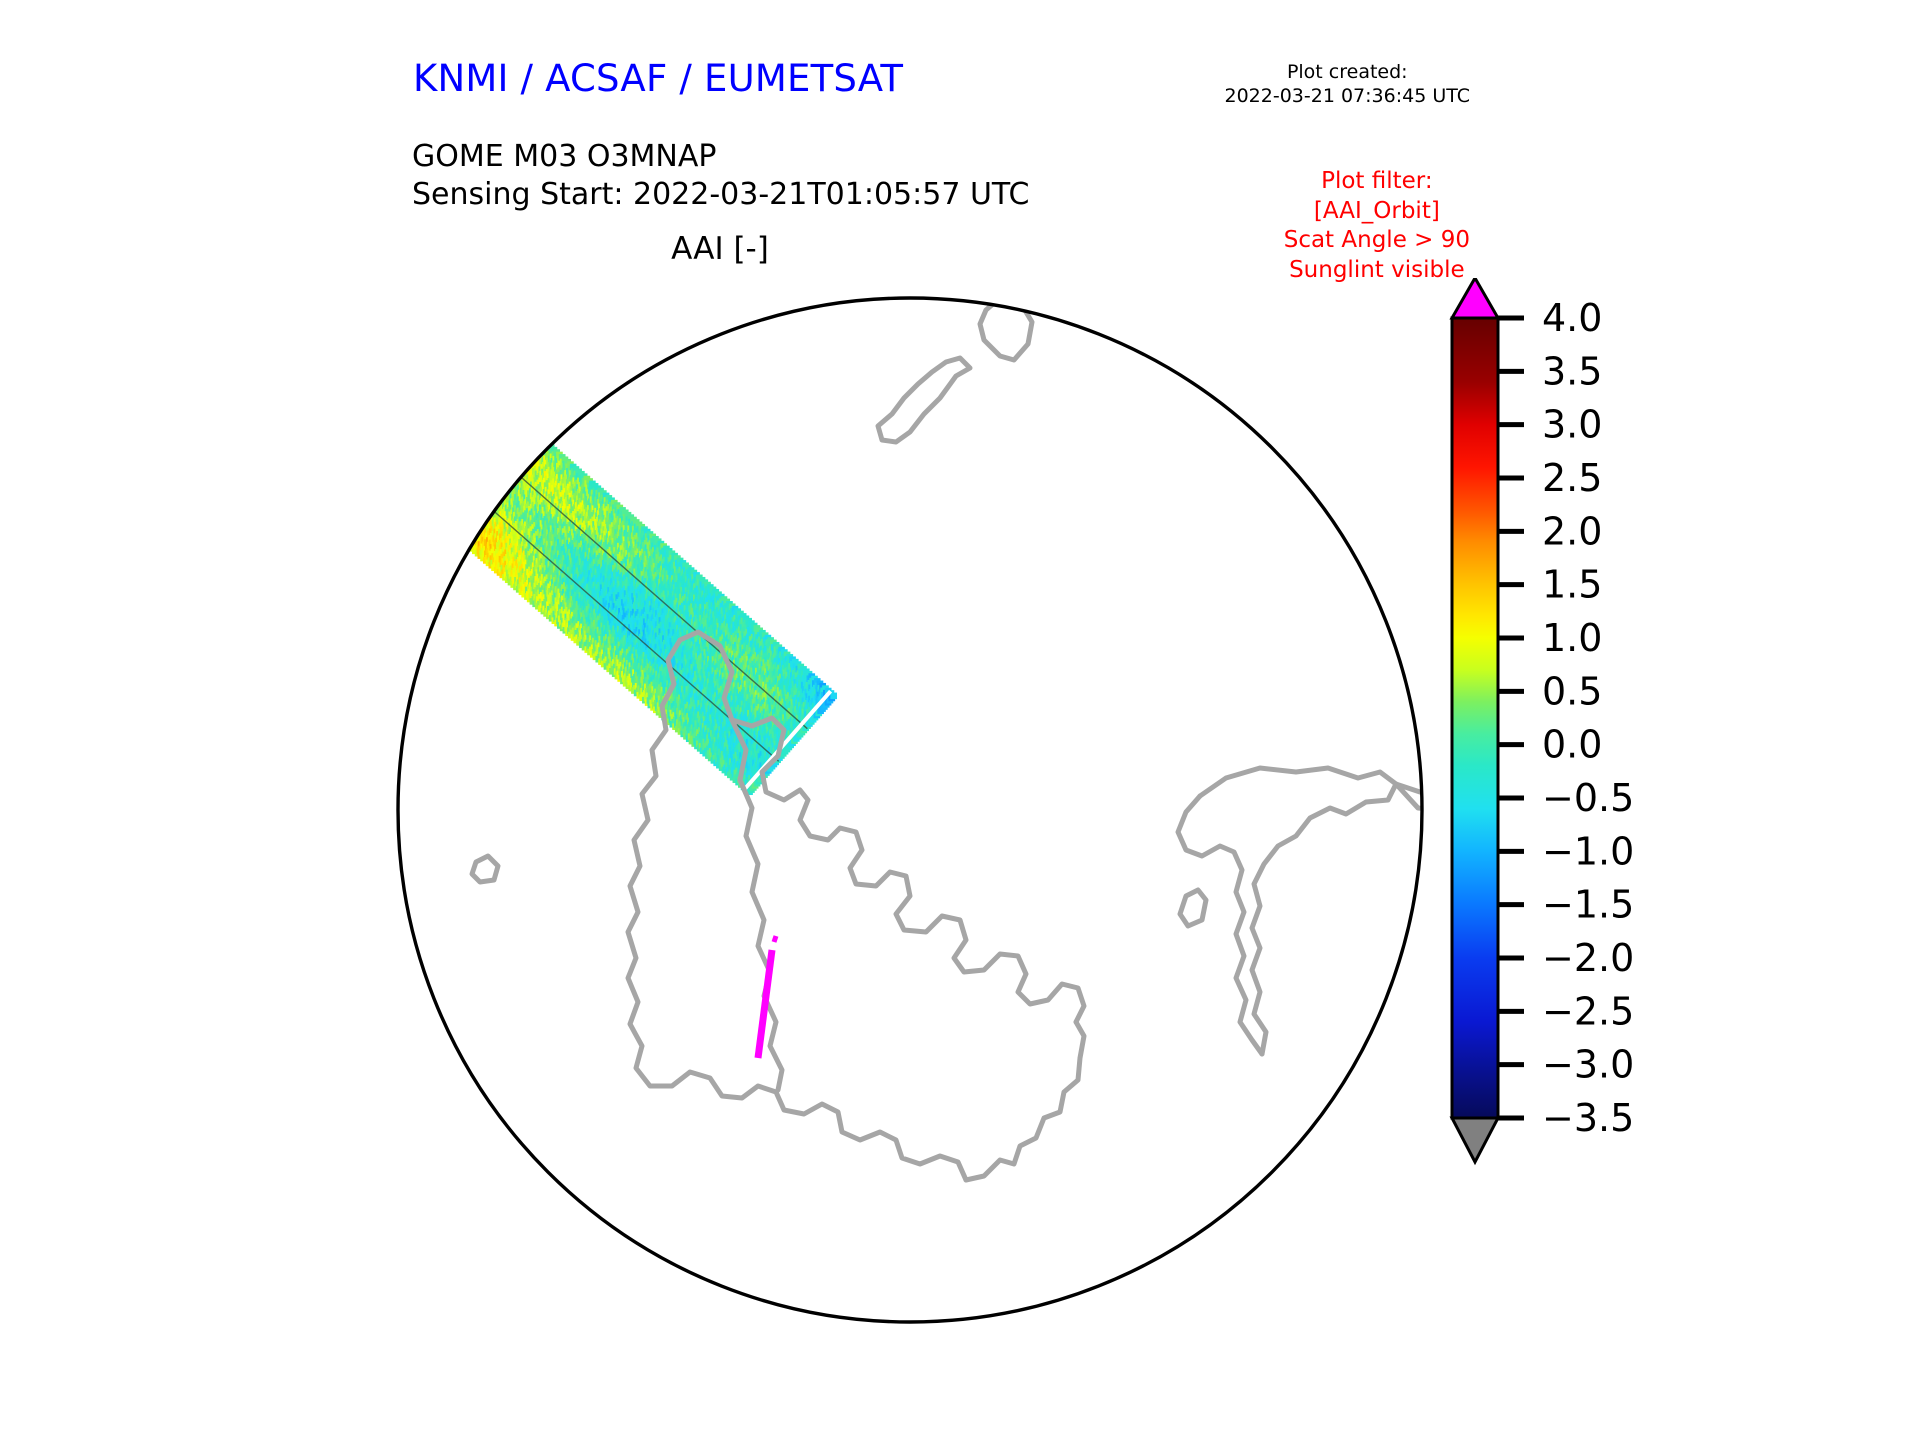  What do you see at coordinates (1572, 425) in the screenshot?
I see `colorbar-tick-label: 3.0` at bounding box center [1572, 425].